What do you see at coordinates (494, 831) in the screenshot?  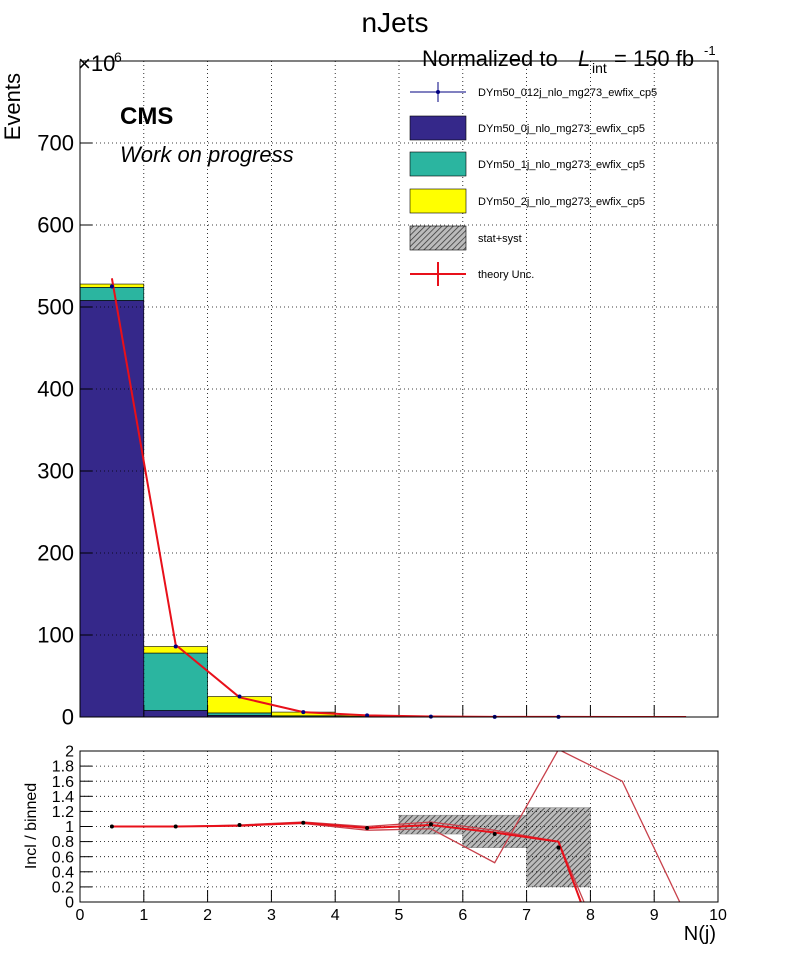 I see `uncertainty-band` at bounding box center [494, 831].